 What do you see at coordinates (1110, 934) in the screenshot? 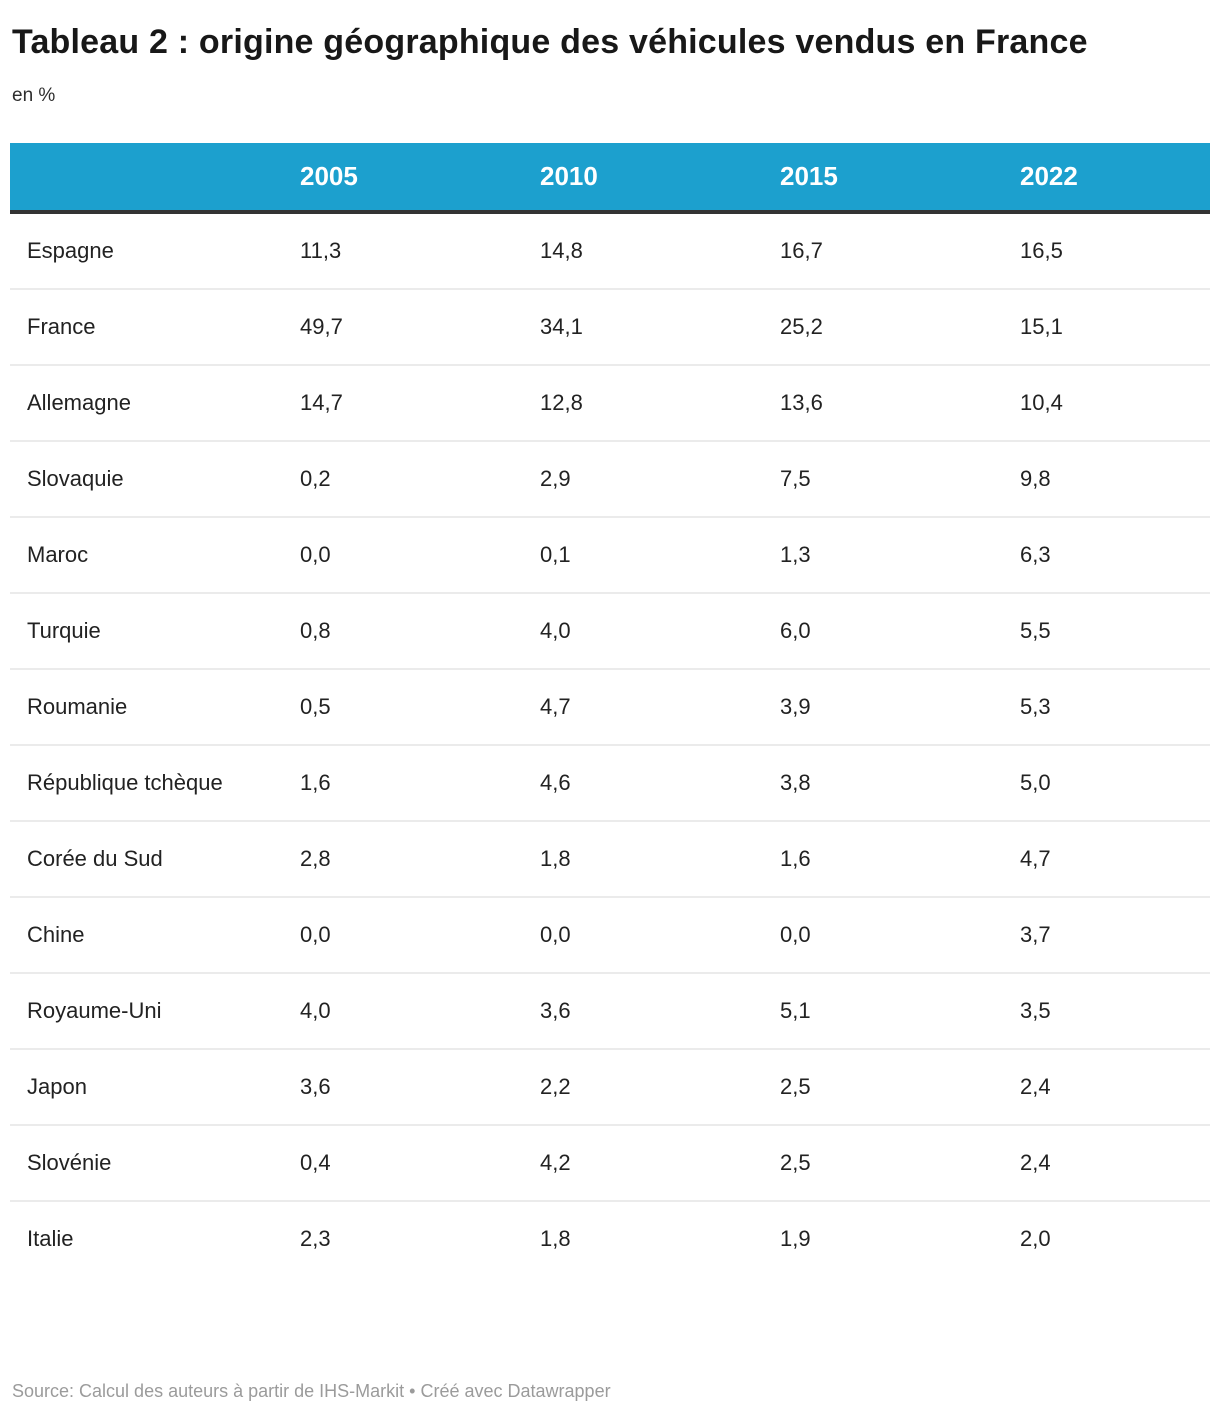
I see `cell-value: 3,7` at bounding box center [1110, 934].